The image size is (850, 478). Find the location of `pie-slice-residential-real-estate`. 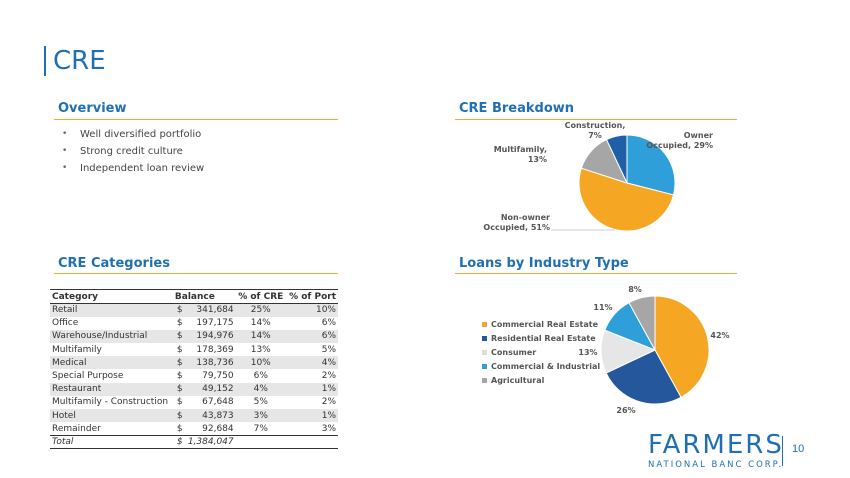

pie-slice-residential-real-estate is located at coordinates (643, 377).